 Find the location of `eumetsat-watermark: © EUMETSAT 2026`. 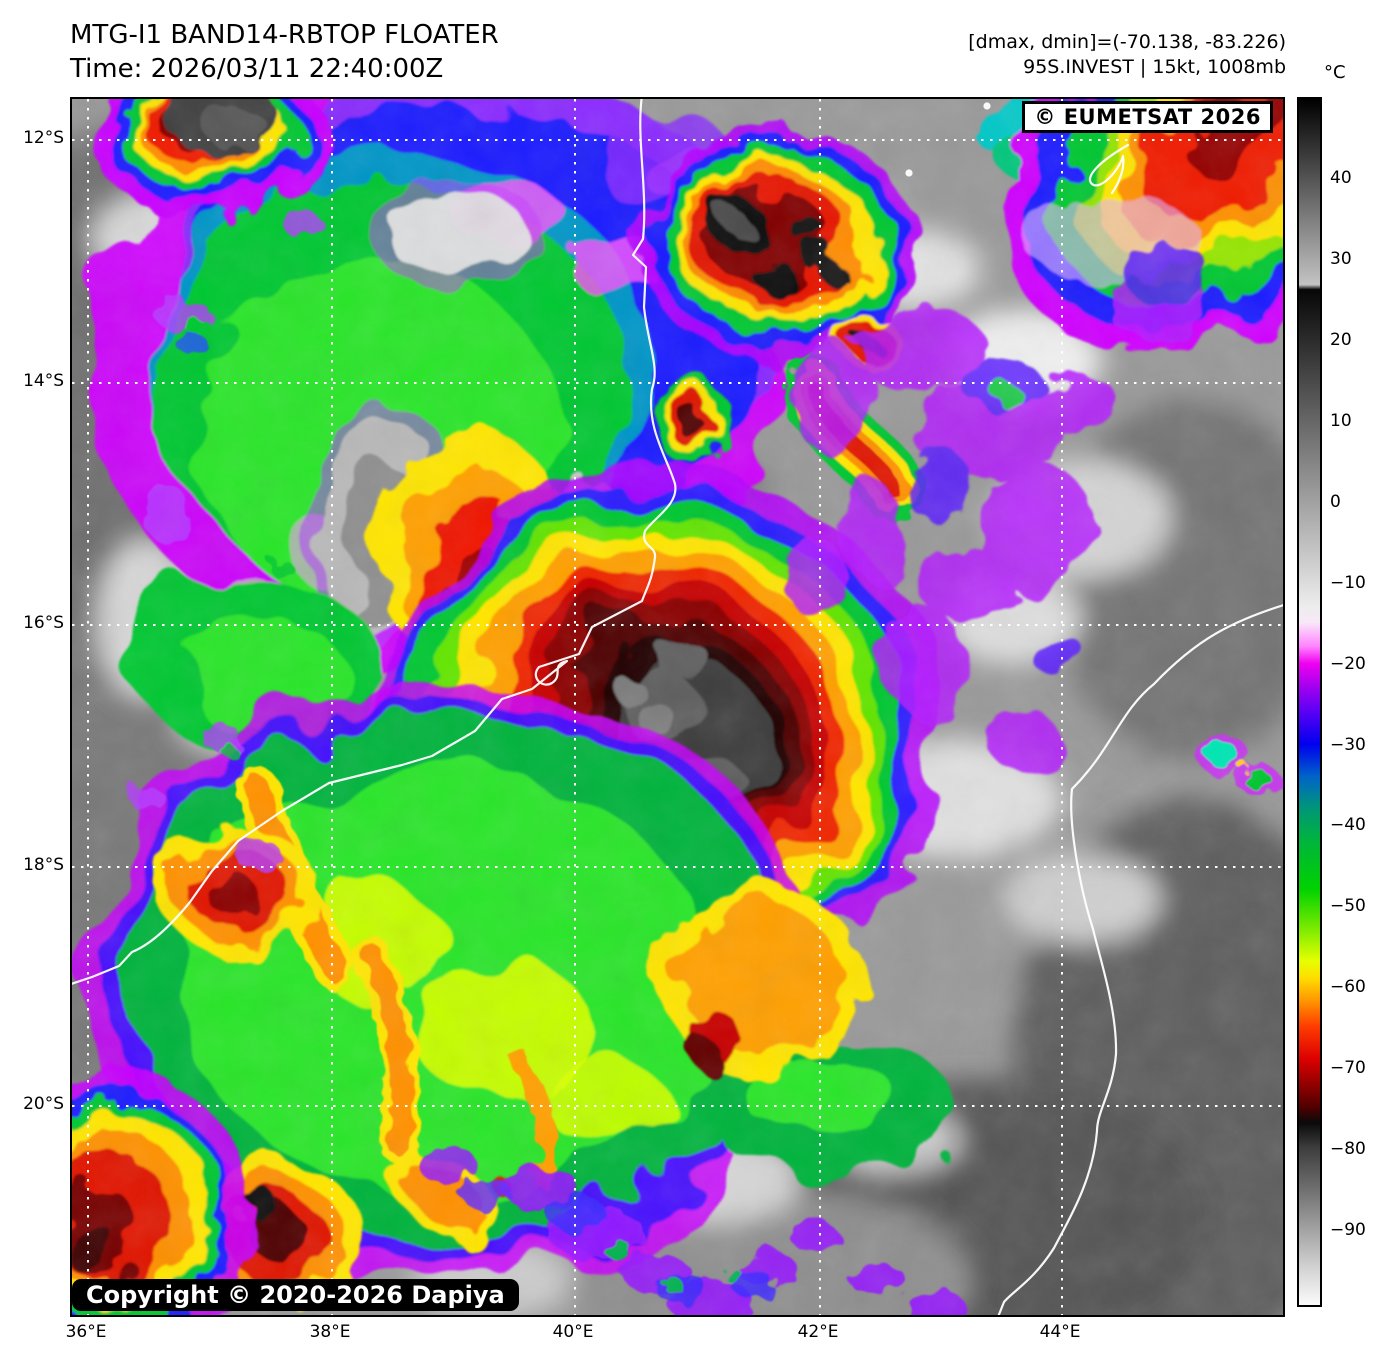

eumetsat-watermark: © EUMETSAT 2026 is located at coordinates (1147, 117).